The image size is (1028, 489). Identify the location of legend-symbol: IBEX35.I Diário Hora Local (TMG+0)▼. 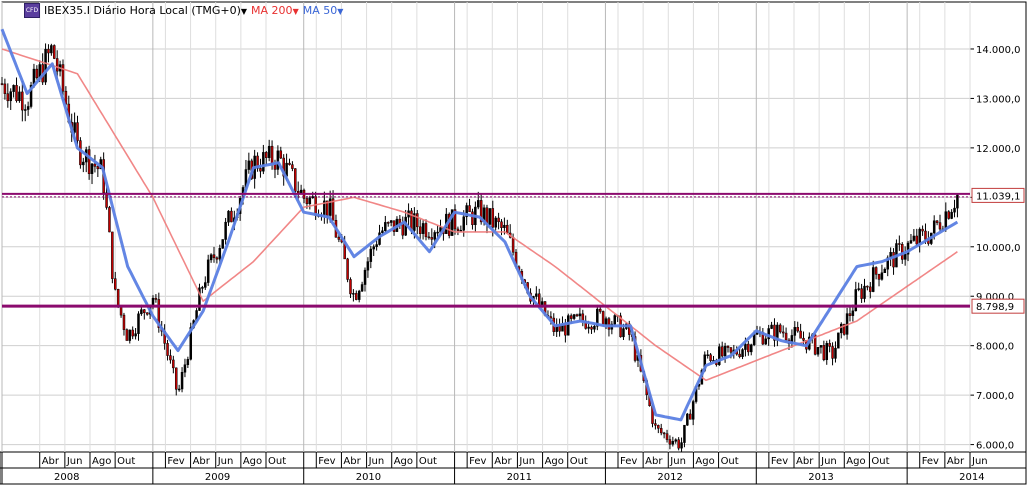
(145, 10).